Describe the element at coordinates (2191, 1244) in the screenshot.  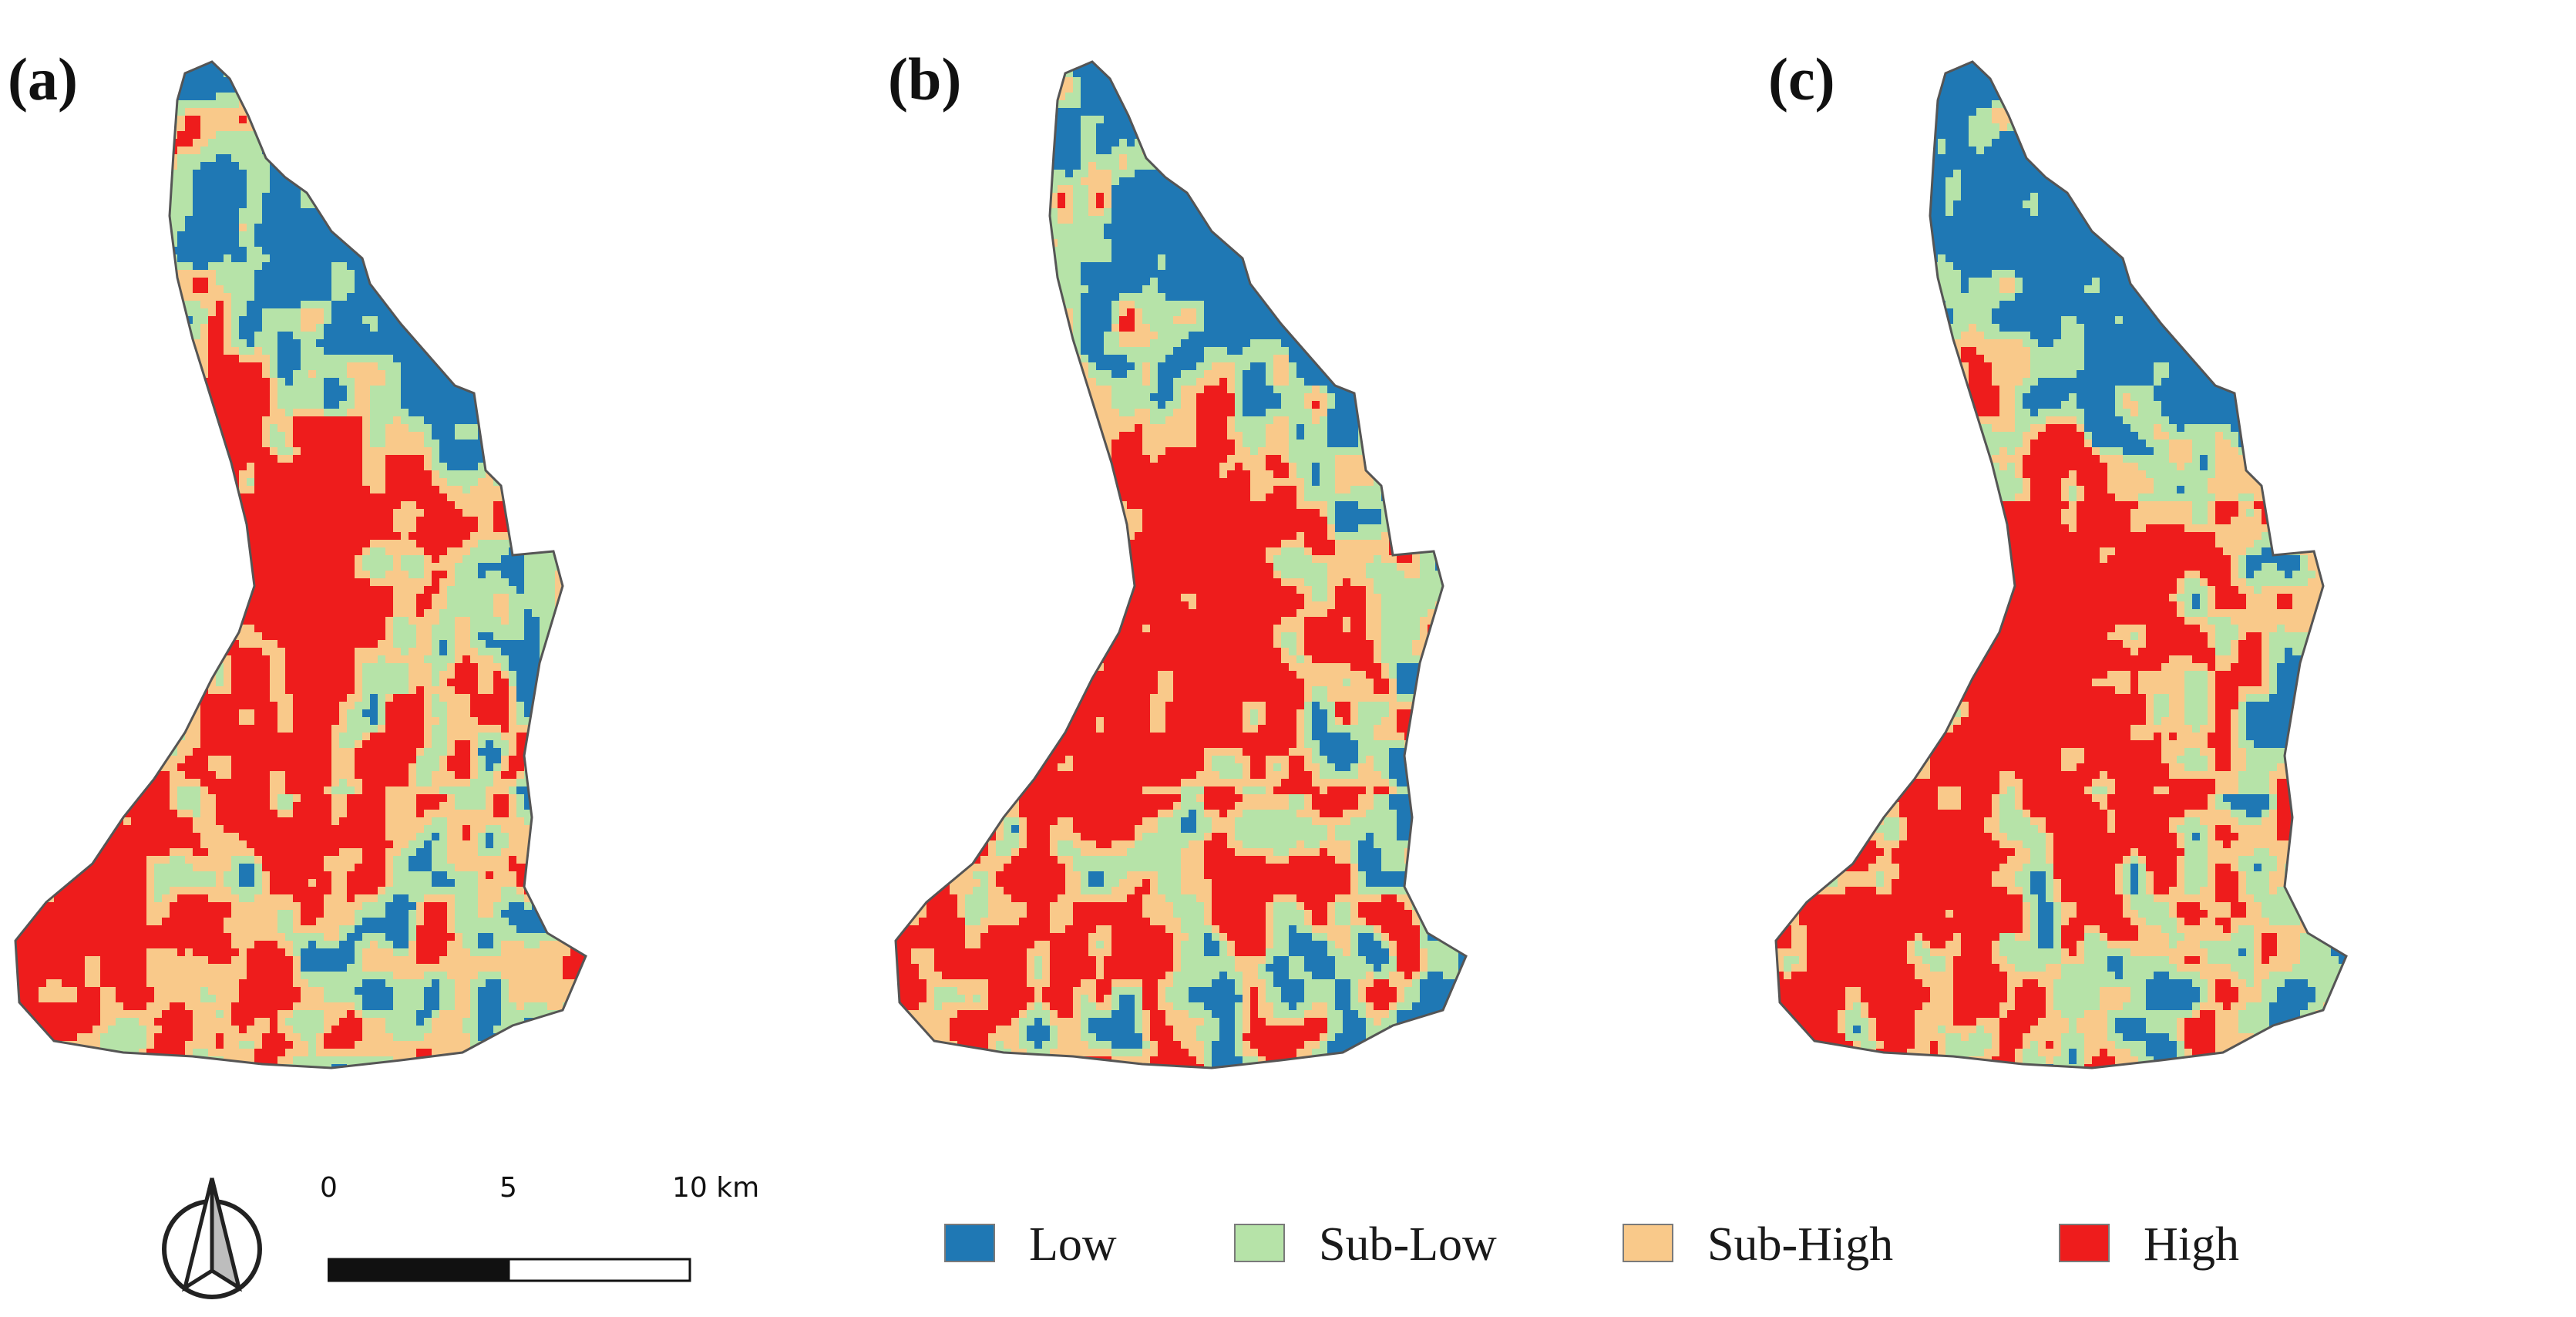
I see `legend-label-high: High` at that location.